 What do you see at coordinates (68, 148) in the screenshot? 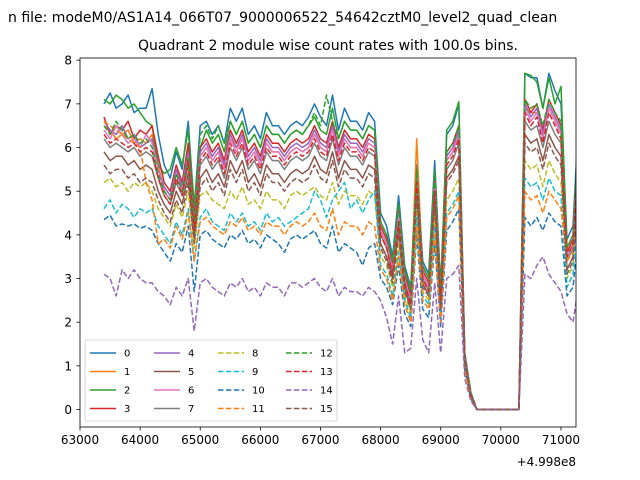
I see `y-tick-label: 6` at bounding box center [68, 148].